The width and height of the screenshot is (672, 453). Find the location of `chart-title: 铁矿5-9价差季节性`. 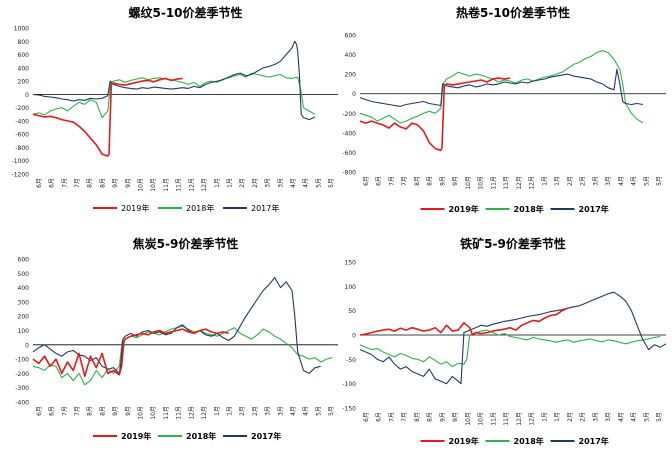

chart-title: 铁矿5-9价差季节性 is located at coordinates (513, 243).